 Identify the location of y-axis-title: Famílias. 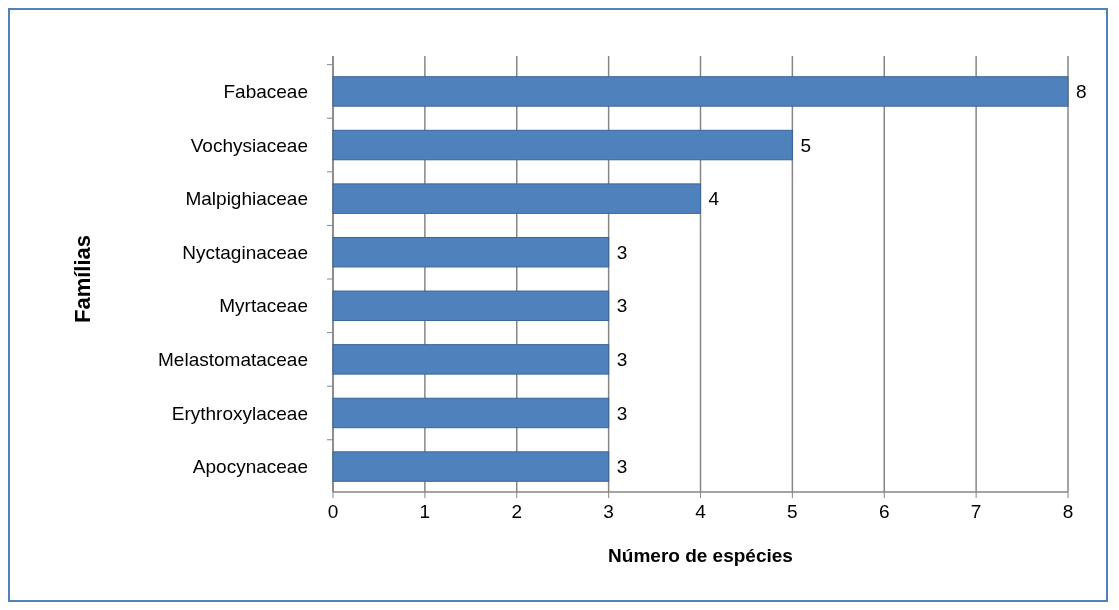
(82, 279).